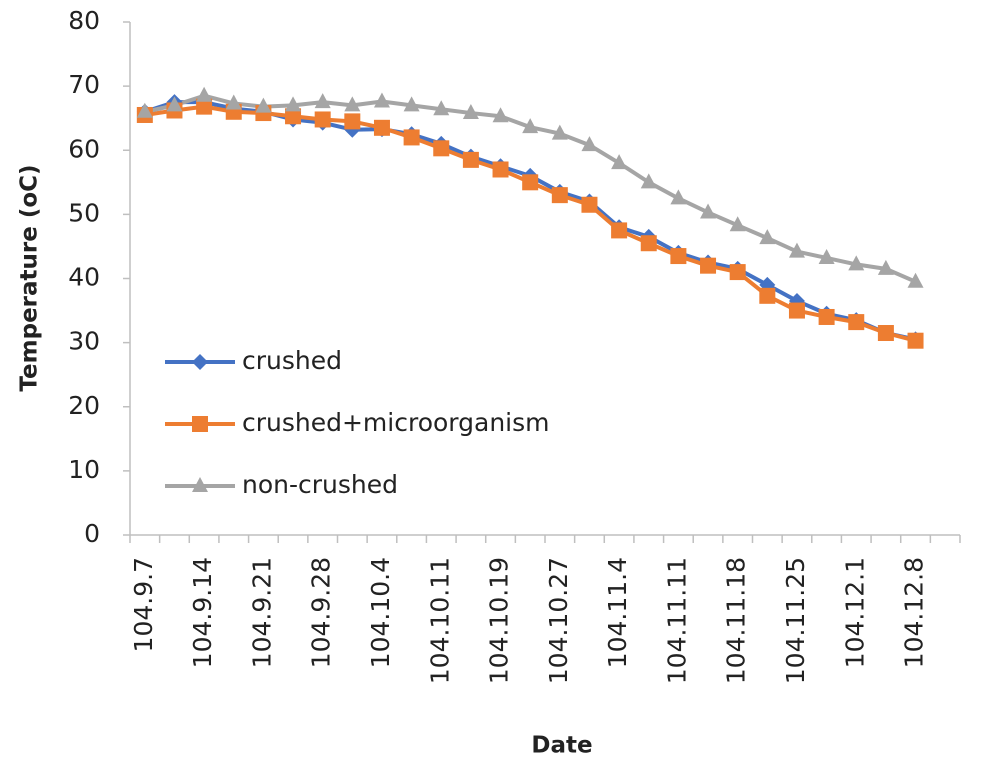 The height and width of the screenshot is (771, 982). Describe the element at coordinates (439, 620) in the screenshot. I see `x-tick-label: 104.10.11` at that location.